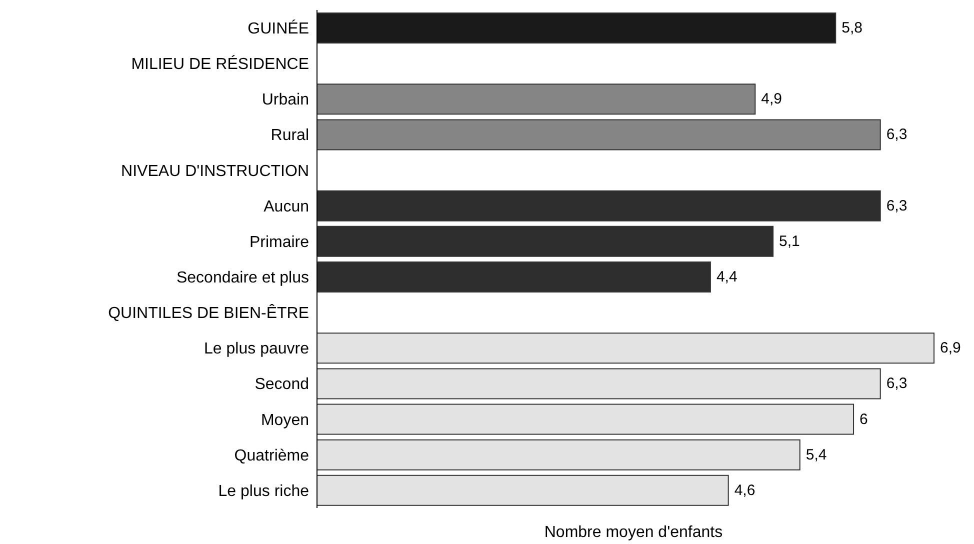 Image resolution: width=974 pixels, height=544 pixels. Describe the element at coordinates (284, 420) in the screenshot. I see `y-tick-label: Moyen` at that location.